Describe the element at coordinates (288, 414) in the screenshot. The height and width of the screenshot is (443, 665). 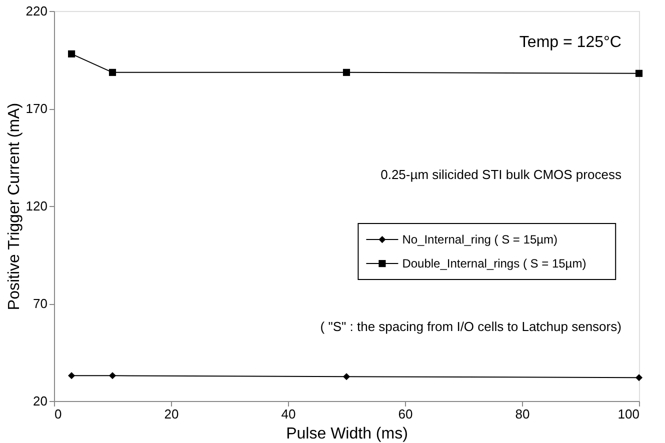
I see `x-tick-label: 40` at that location.